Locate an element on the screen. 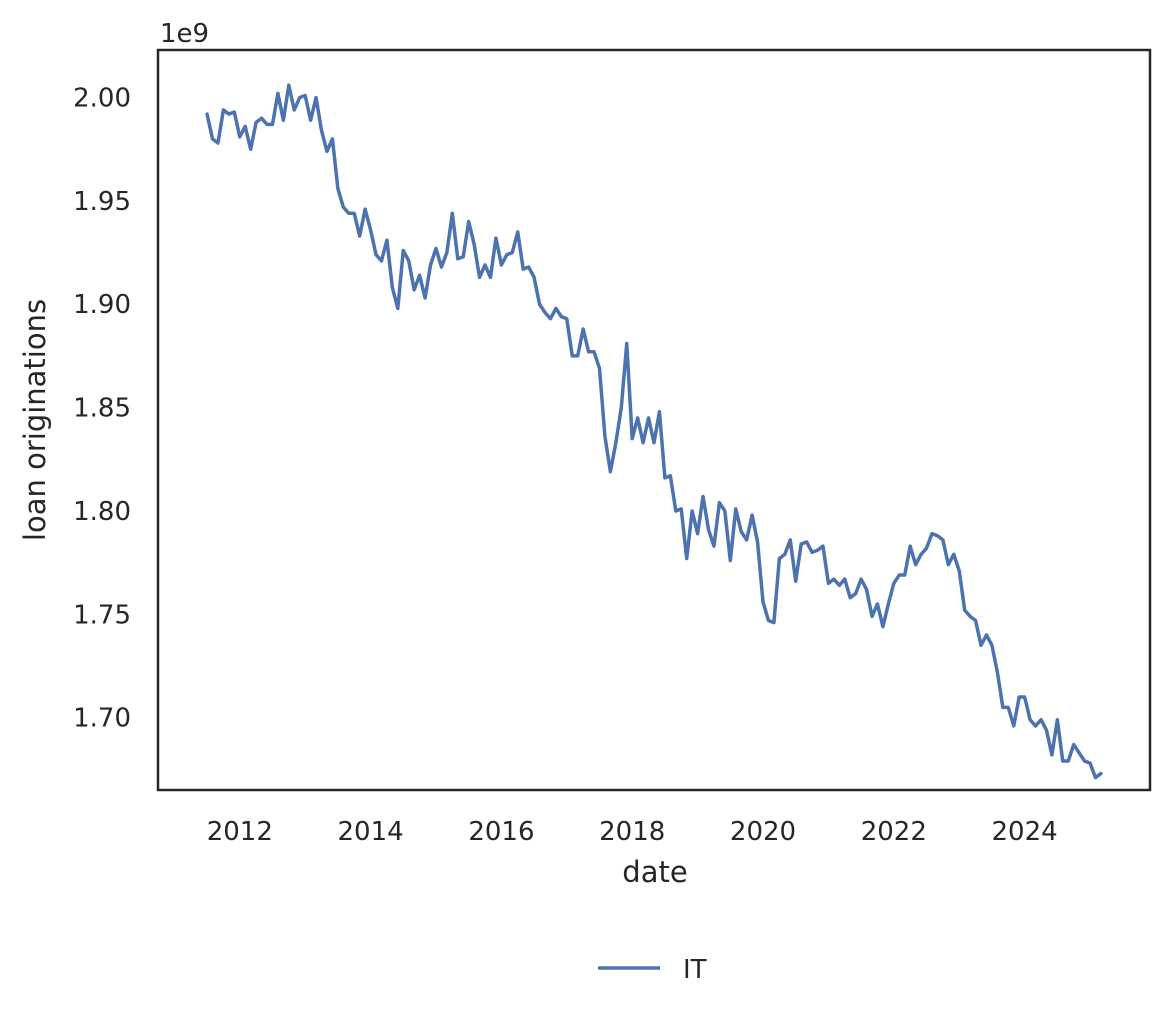 Image resolution: width=1170 pixels, height=1017 pixels. legend-label-it: IT is located at coordinates (695, 970).